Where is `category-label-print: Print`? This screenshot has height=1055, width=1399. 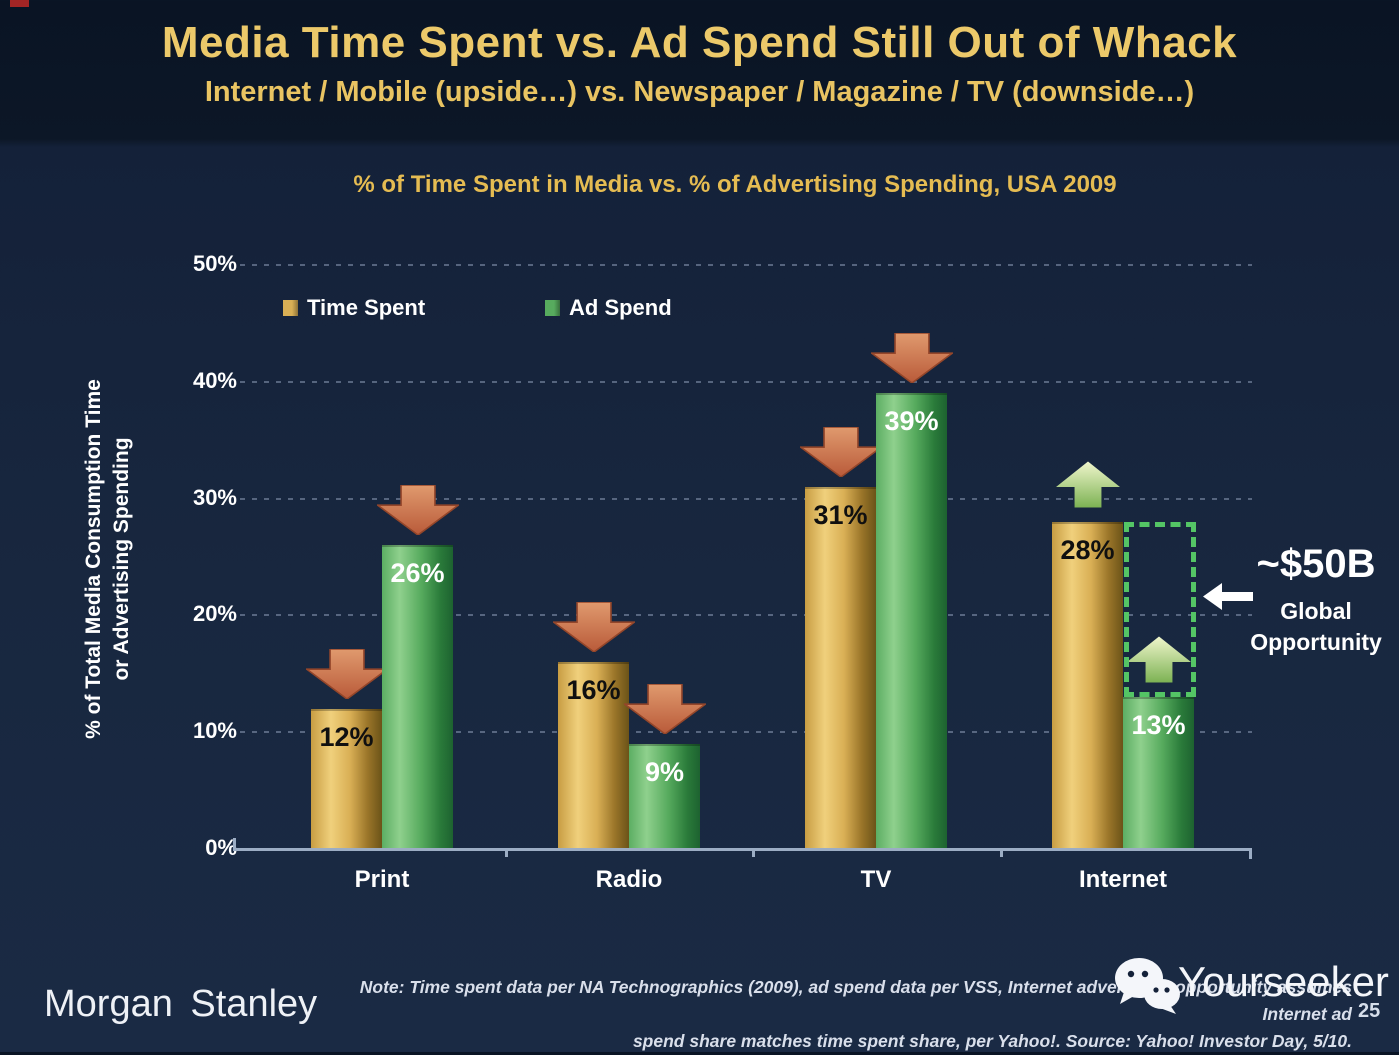
category-label-print: Print is located at coordinates (382, 879).